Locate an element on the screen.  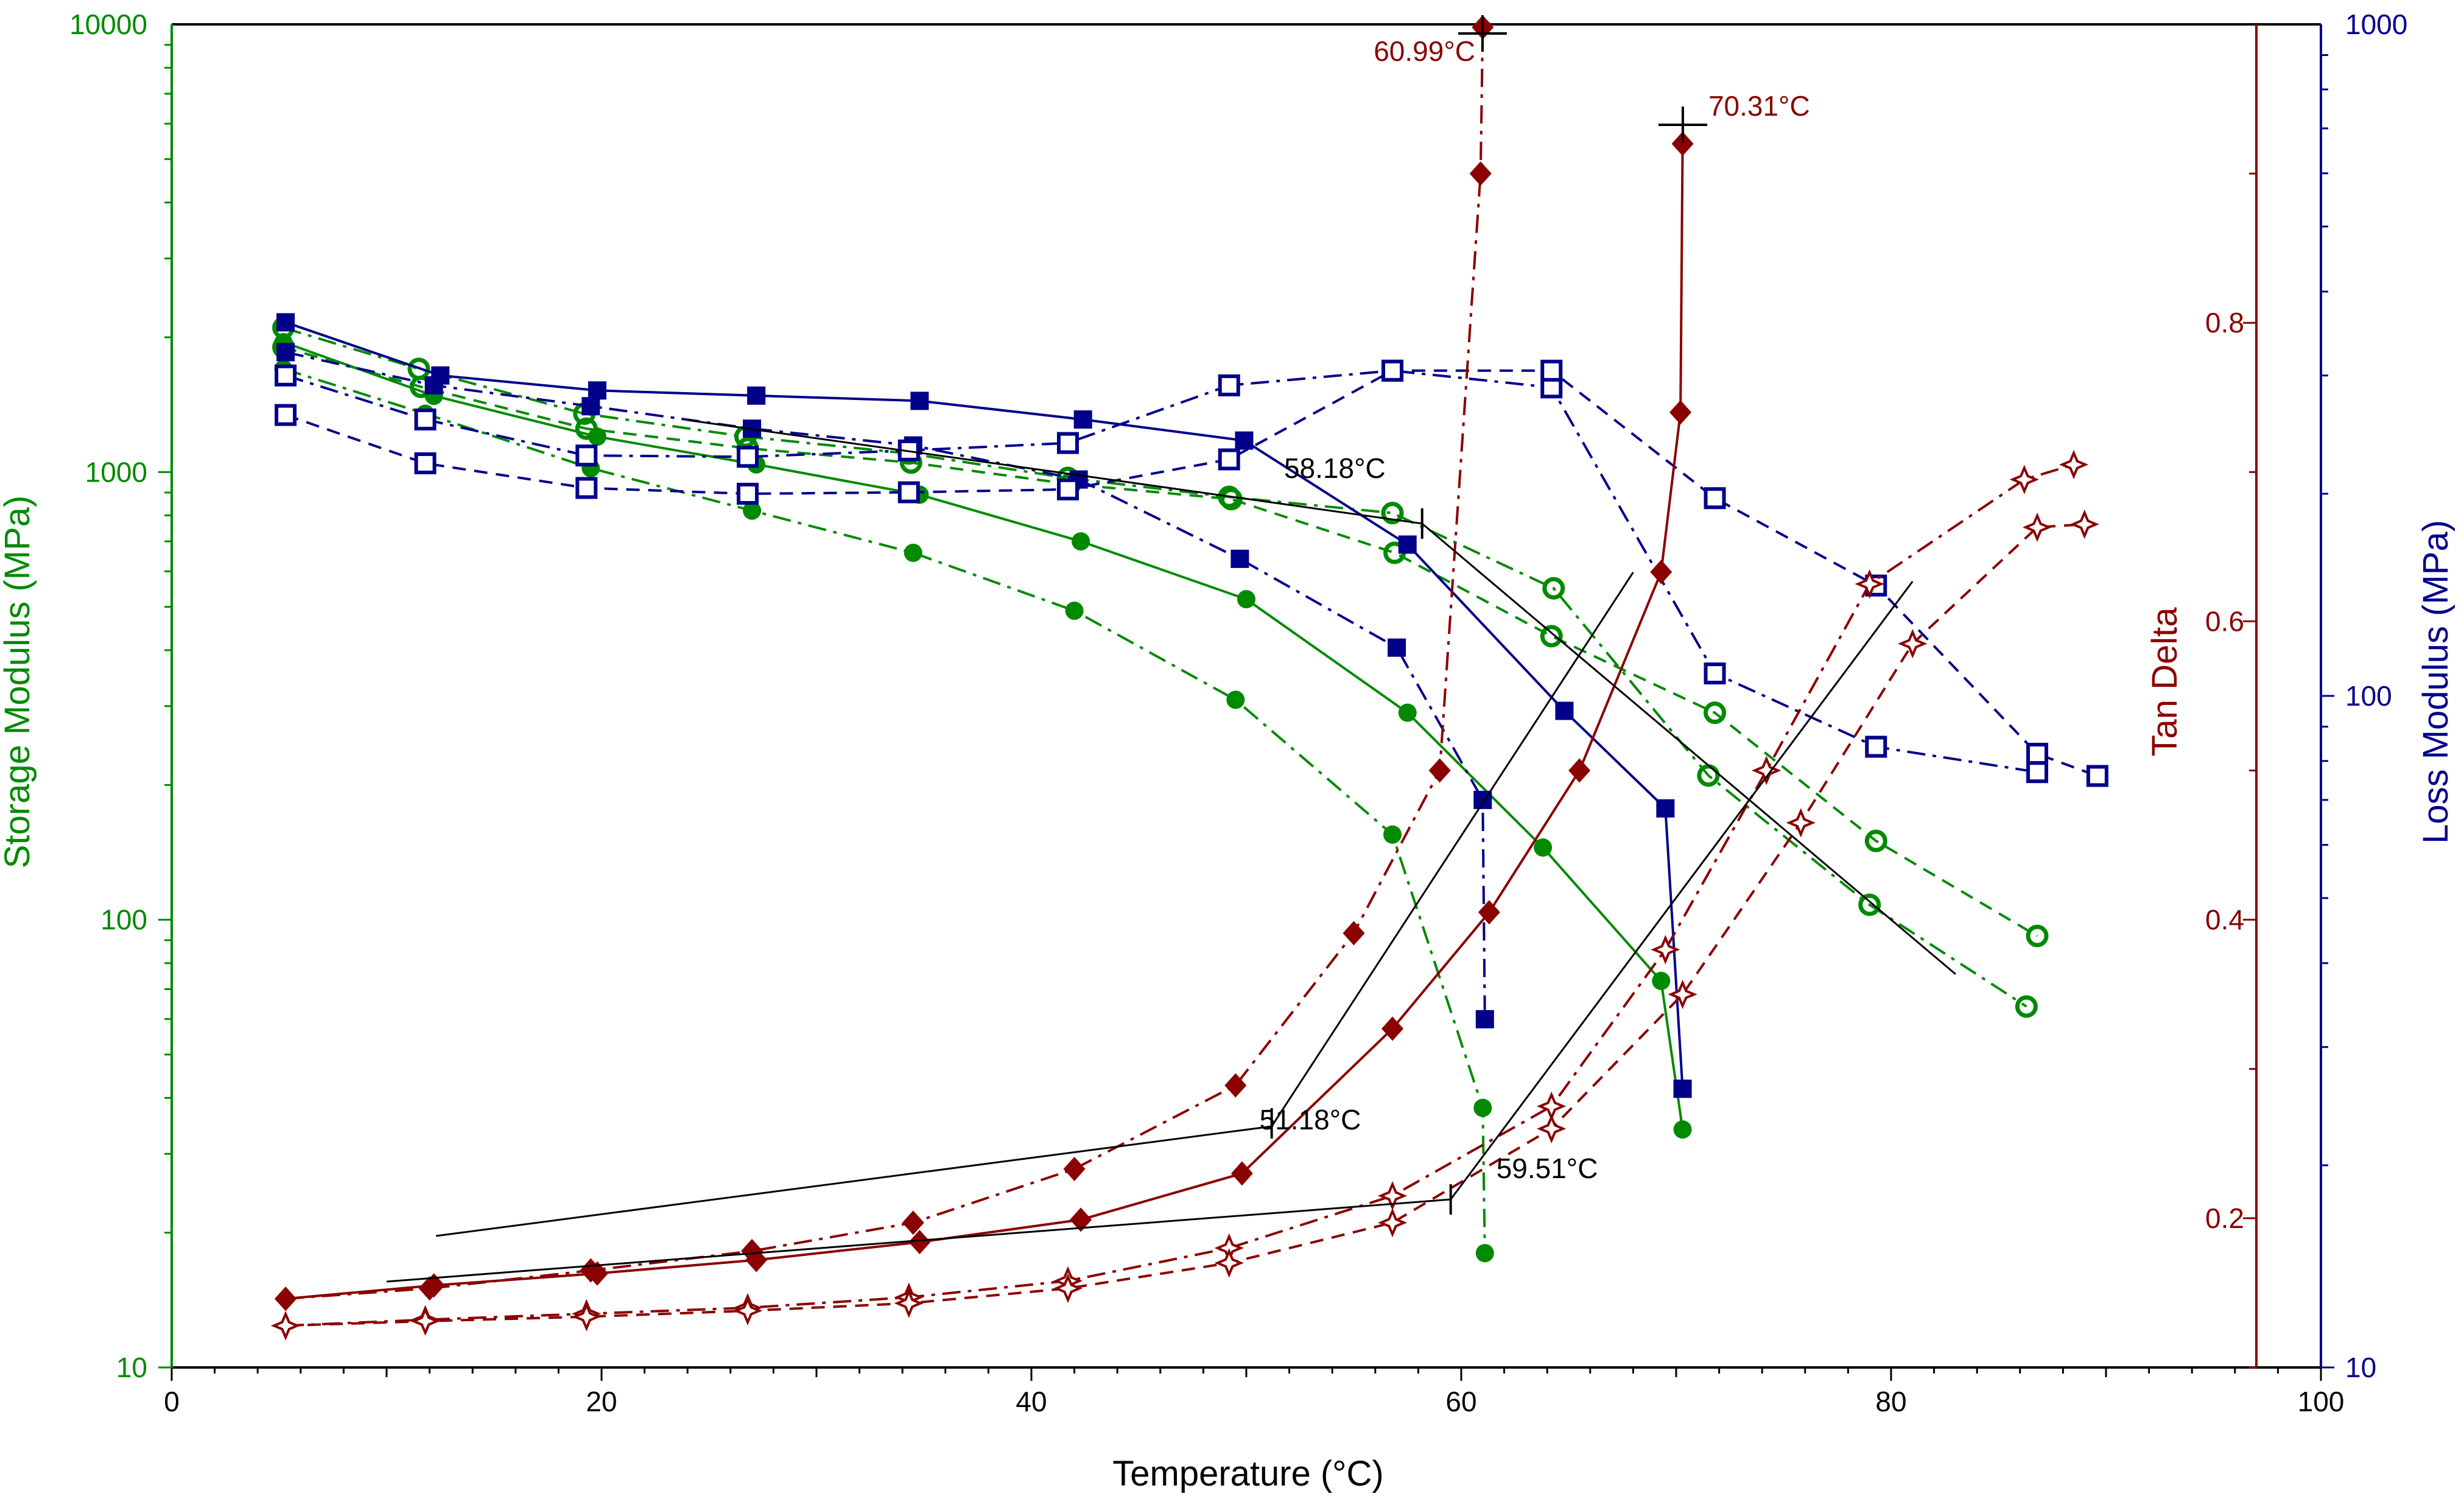
x-tick-label: 80 is located at coordinates (1890, 1401).